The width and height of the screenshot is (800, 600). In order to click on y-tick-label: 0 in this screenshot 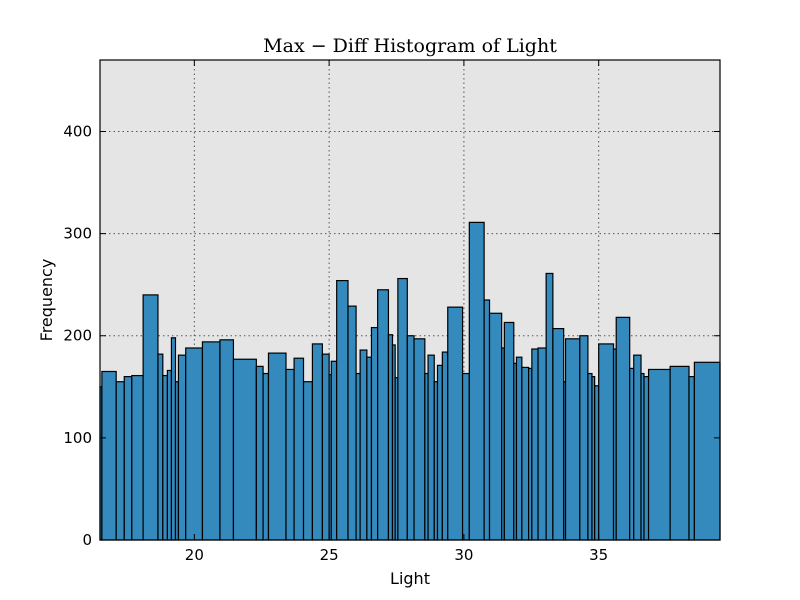, I will do `click(87, 540)`.